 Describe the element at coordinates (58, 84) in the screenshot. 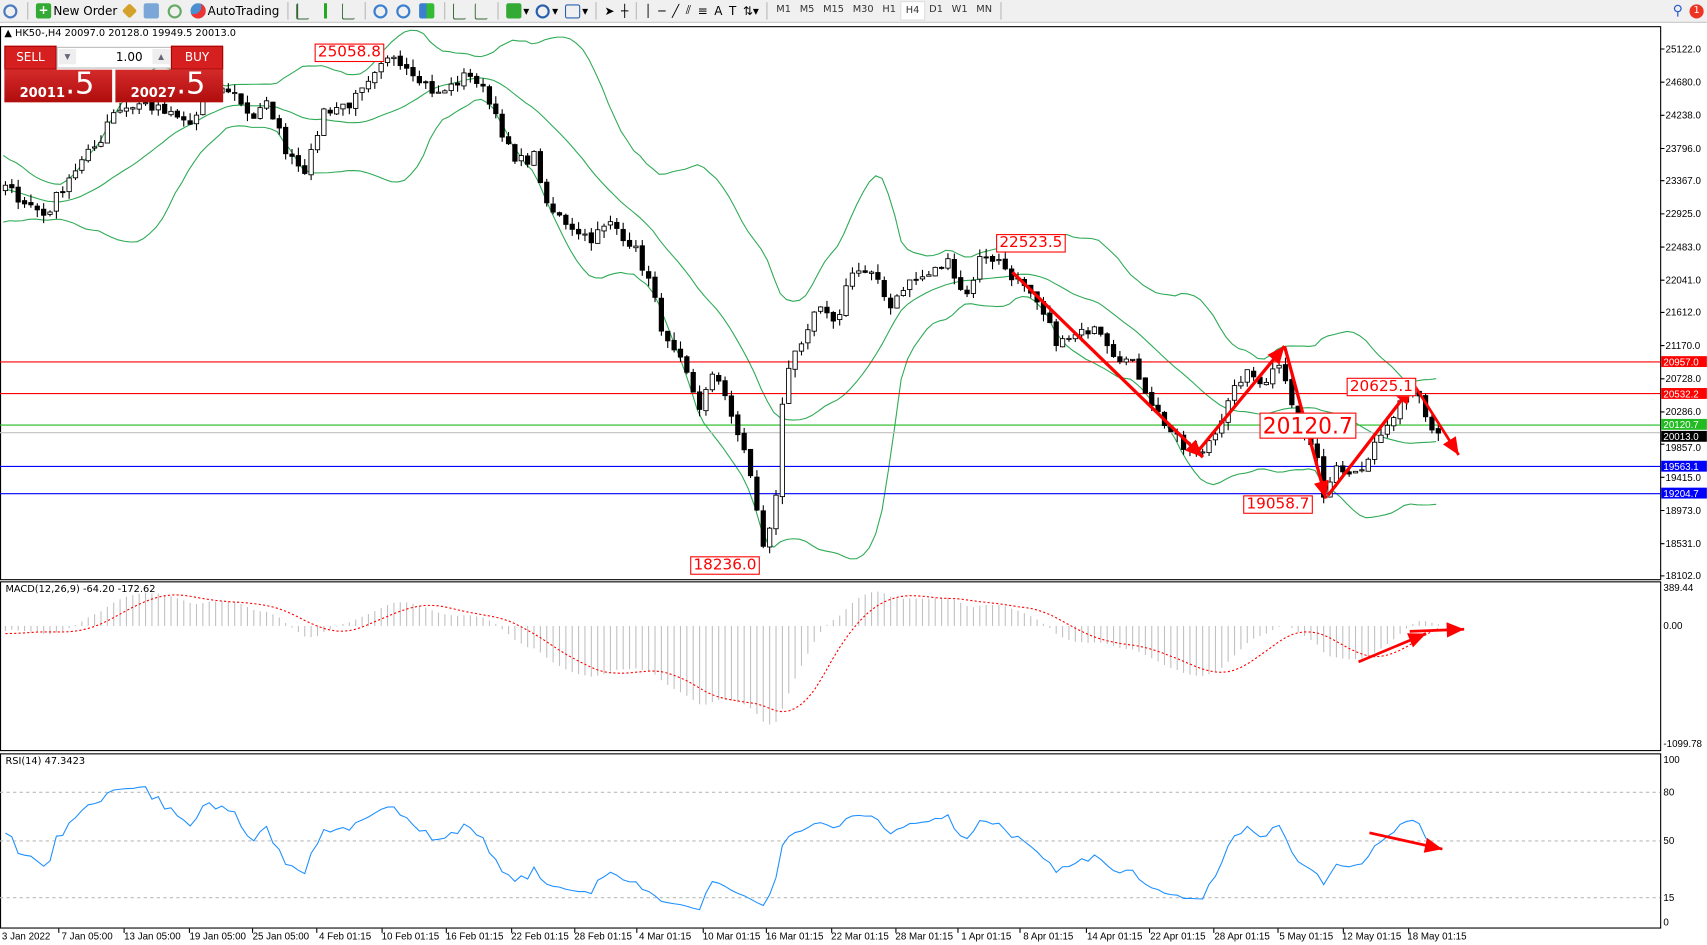

I see `sell-price: 20011.5` at that location.